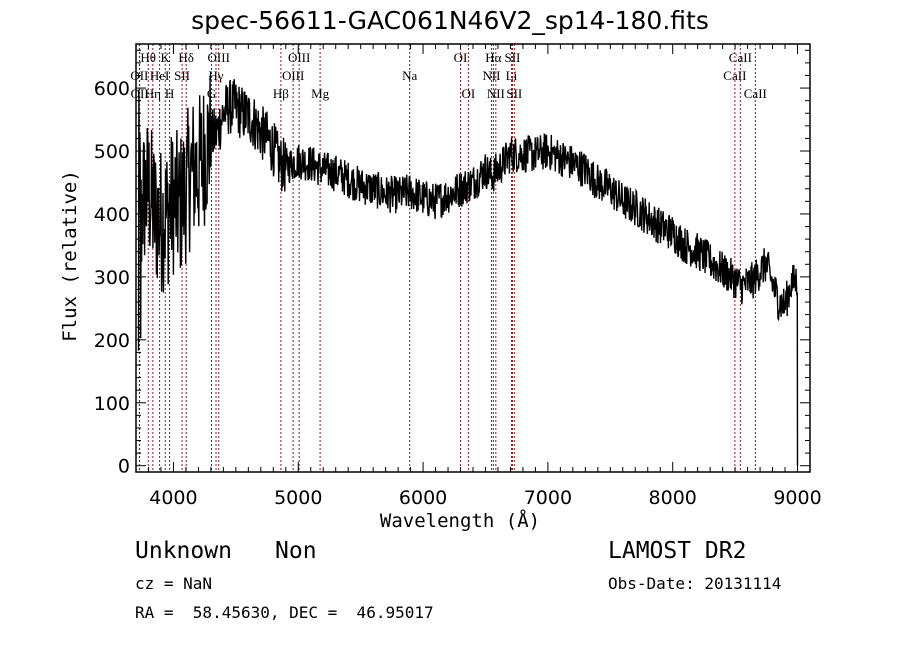 The image size is (900, 649). I want to click on y-tick-label: 600, so click(112, 89).